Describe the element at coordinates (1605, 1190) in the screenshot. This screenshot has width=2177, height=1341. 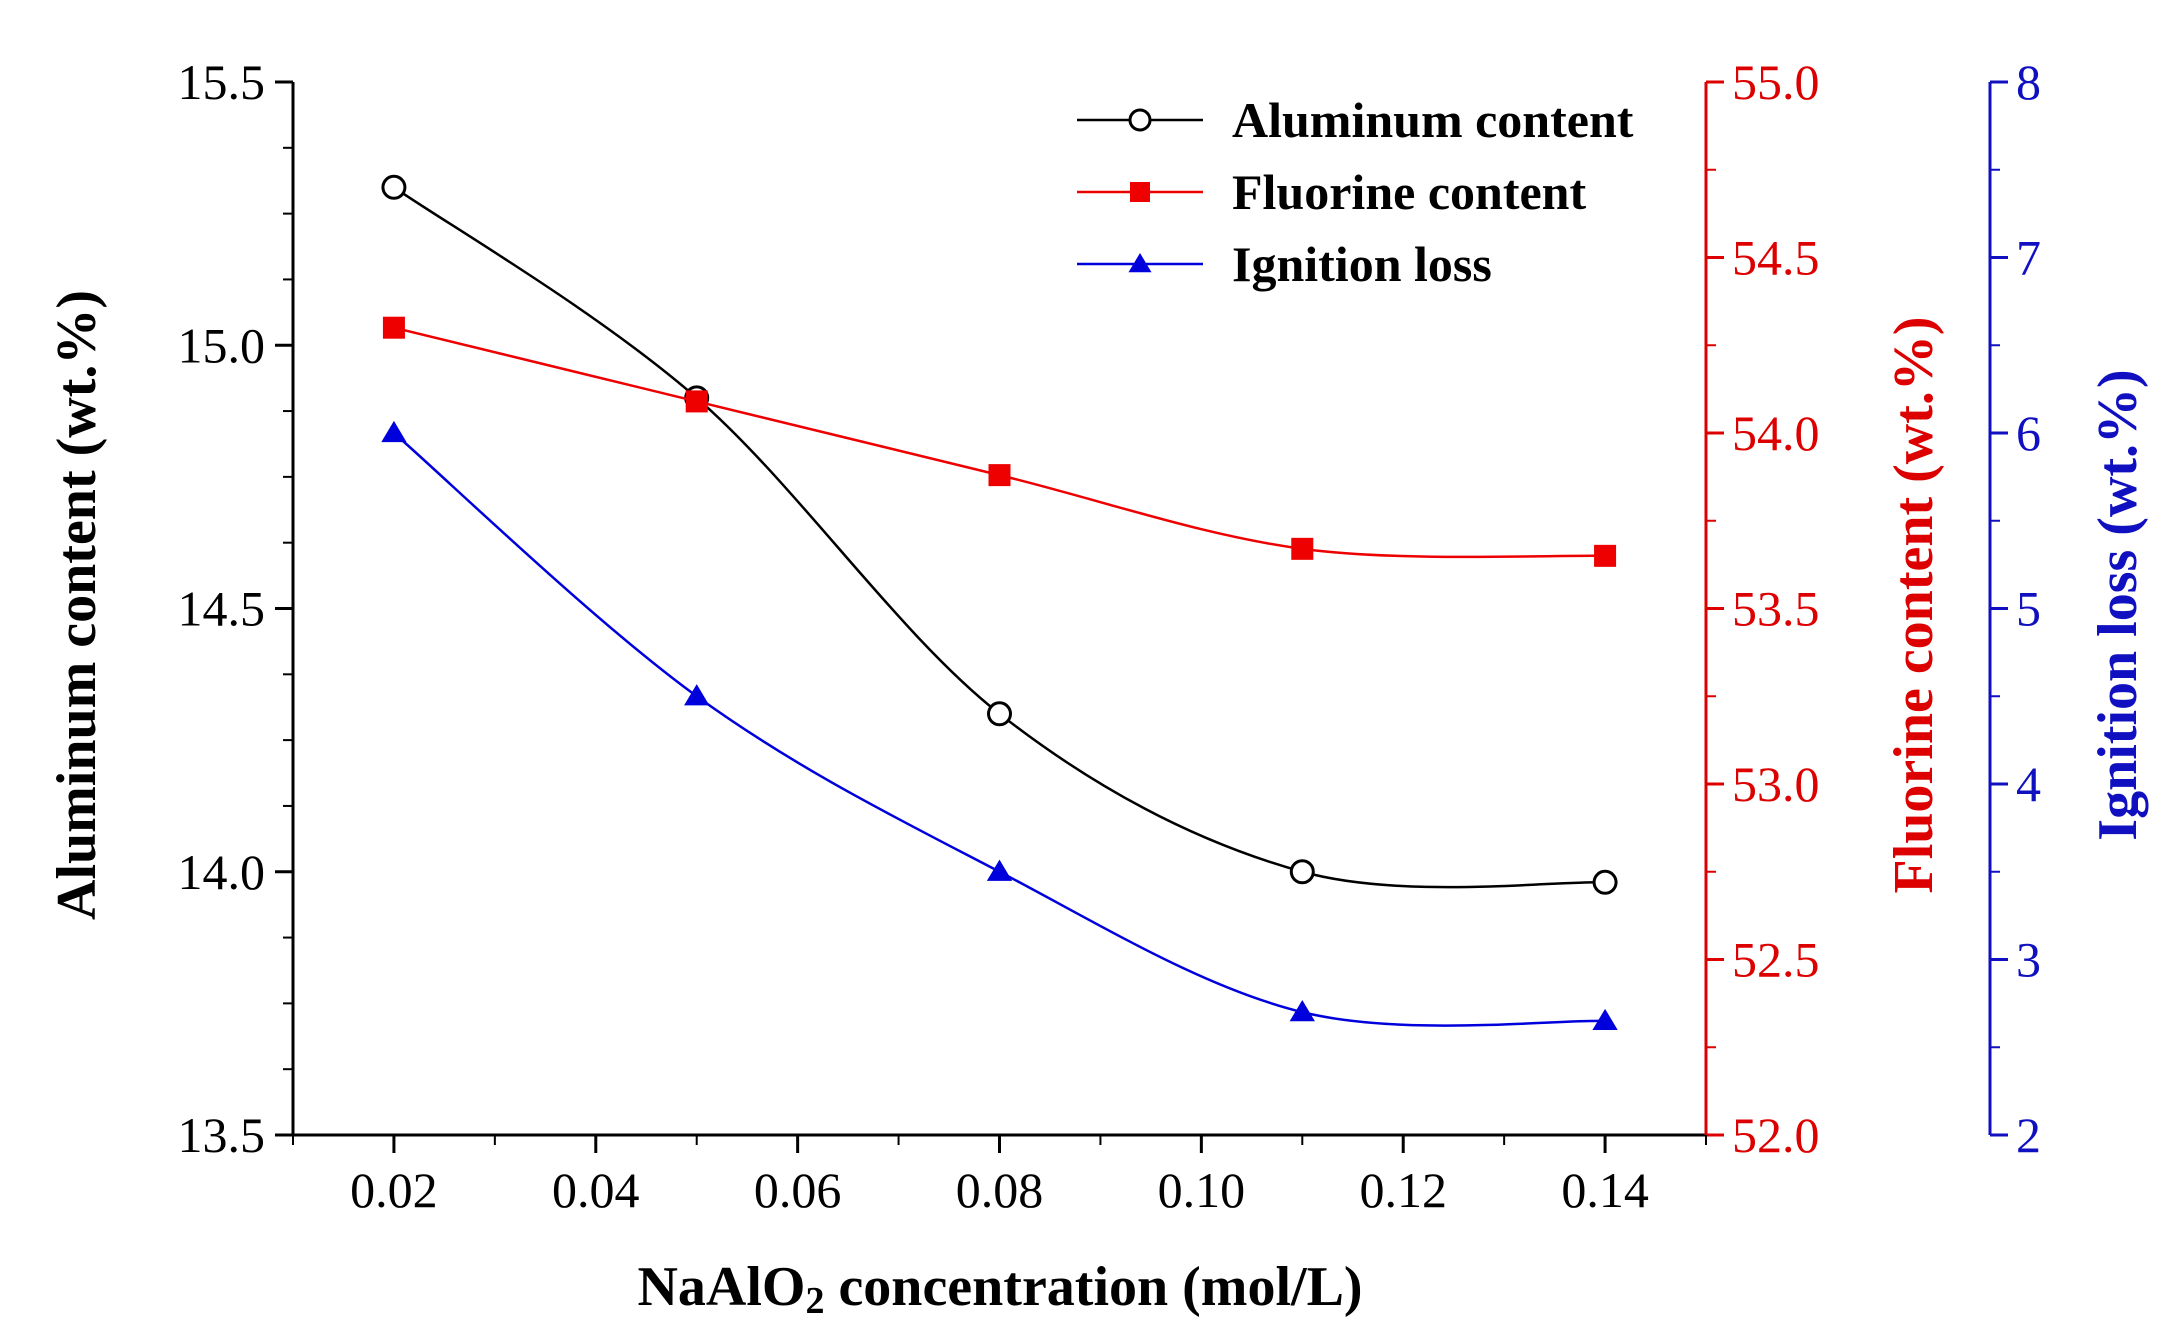
I see `x-tick-label: 0.14` at that location.